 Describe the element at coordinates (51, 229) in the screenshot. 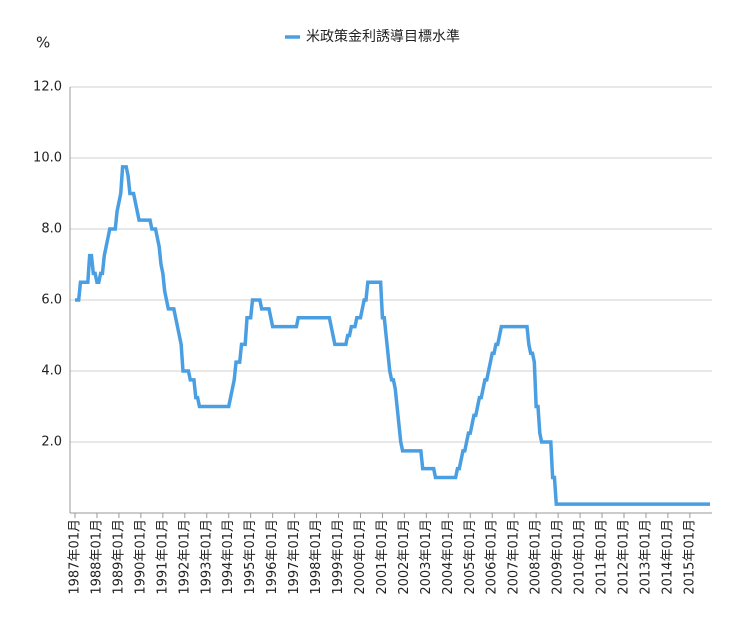

I see `y-tick-label: 8.0` at that location.